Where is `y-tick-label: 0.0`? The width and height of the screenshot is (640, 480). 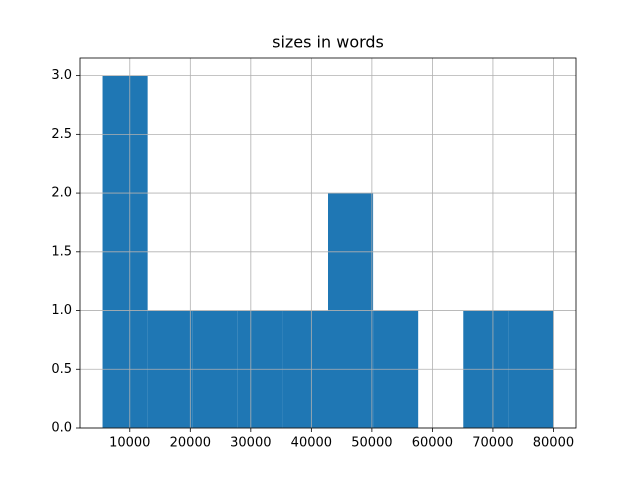
y-tick-label: 0.0 is located at coordinates (61, 428).